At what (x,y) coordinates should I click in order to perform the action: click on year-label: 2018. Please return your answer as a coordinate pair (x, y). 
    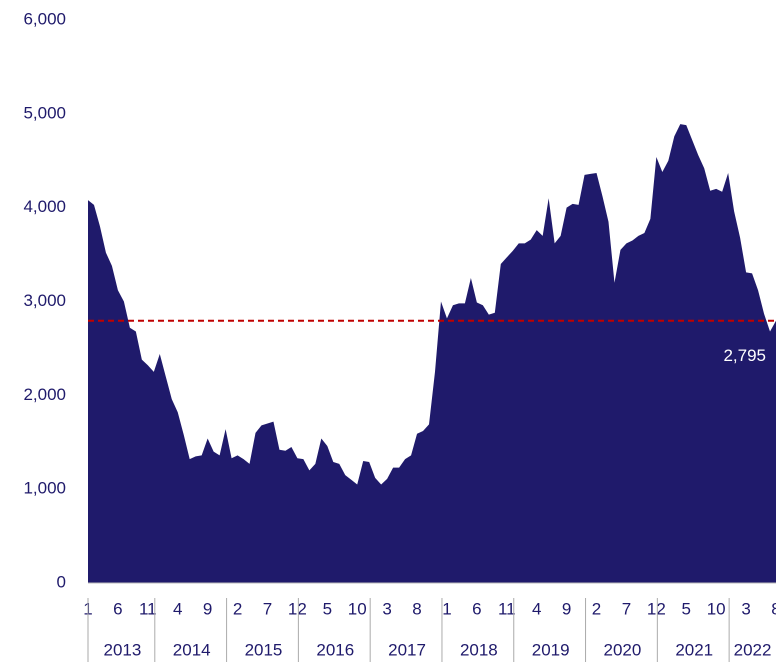
    Looking at the image, I should click on (479, 649).